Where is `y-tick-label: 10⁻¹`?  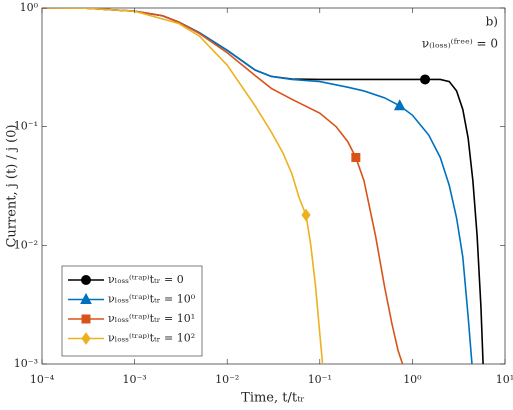
y-tick-label: 10⁻¹ is located at coordinates (26, 126).